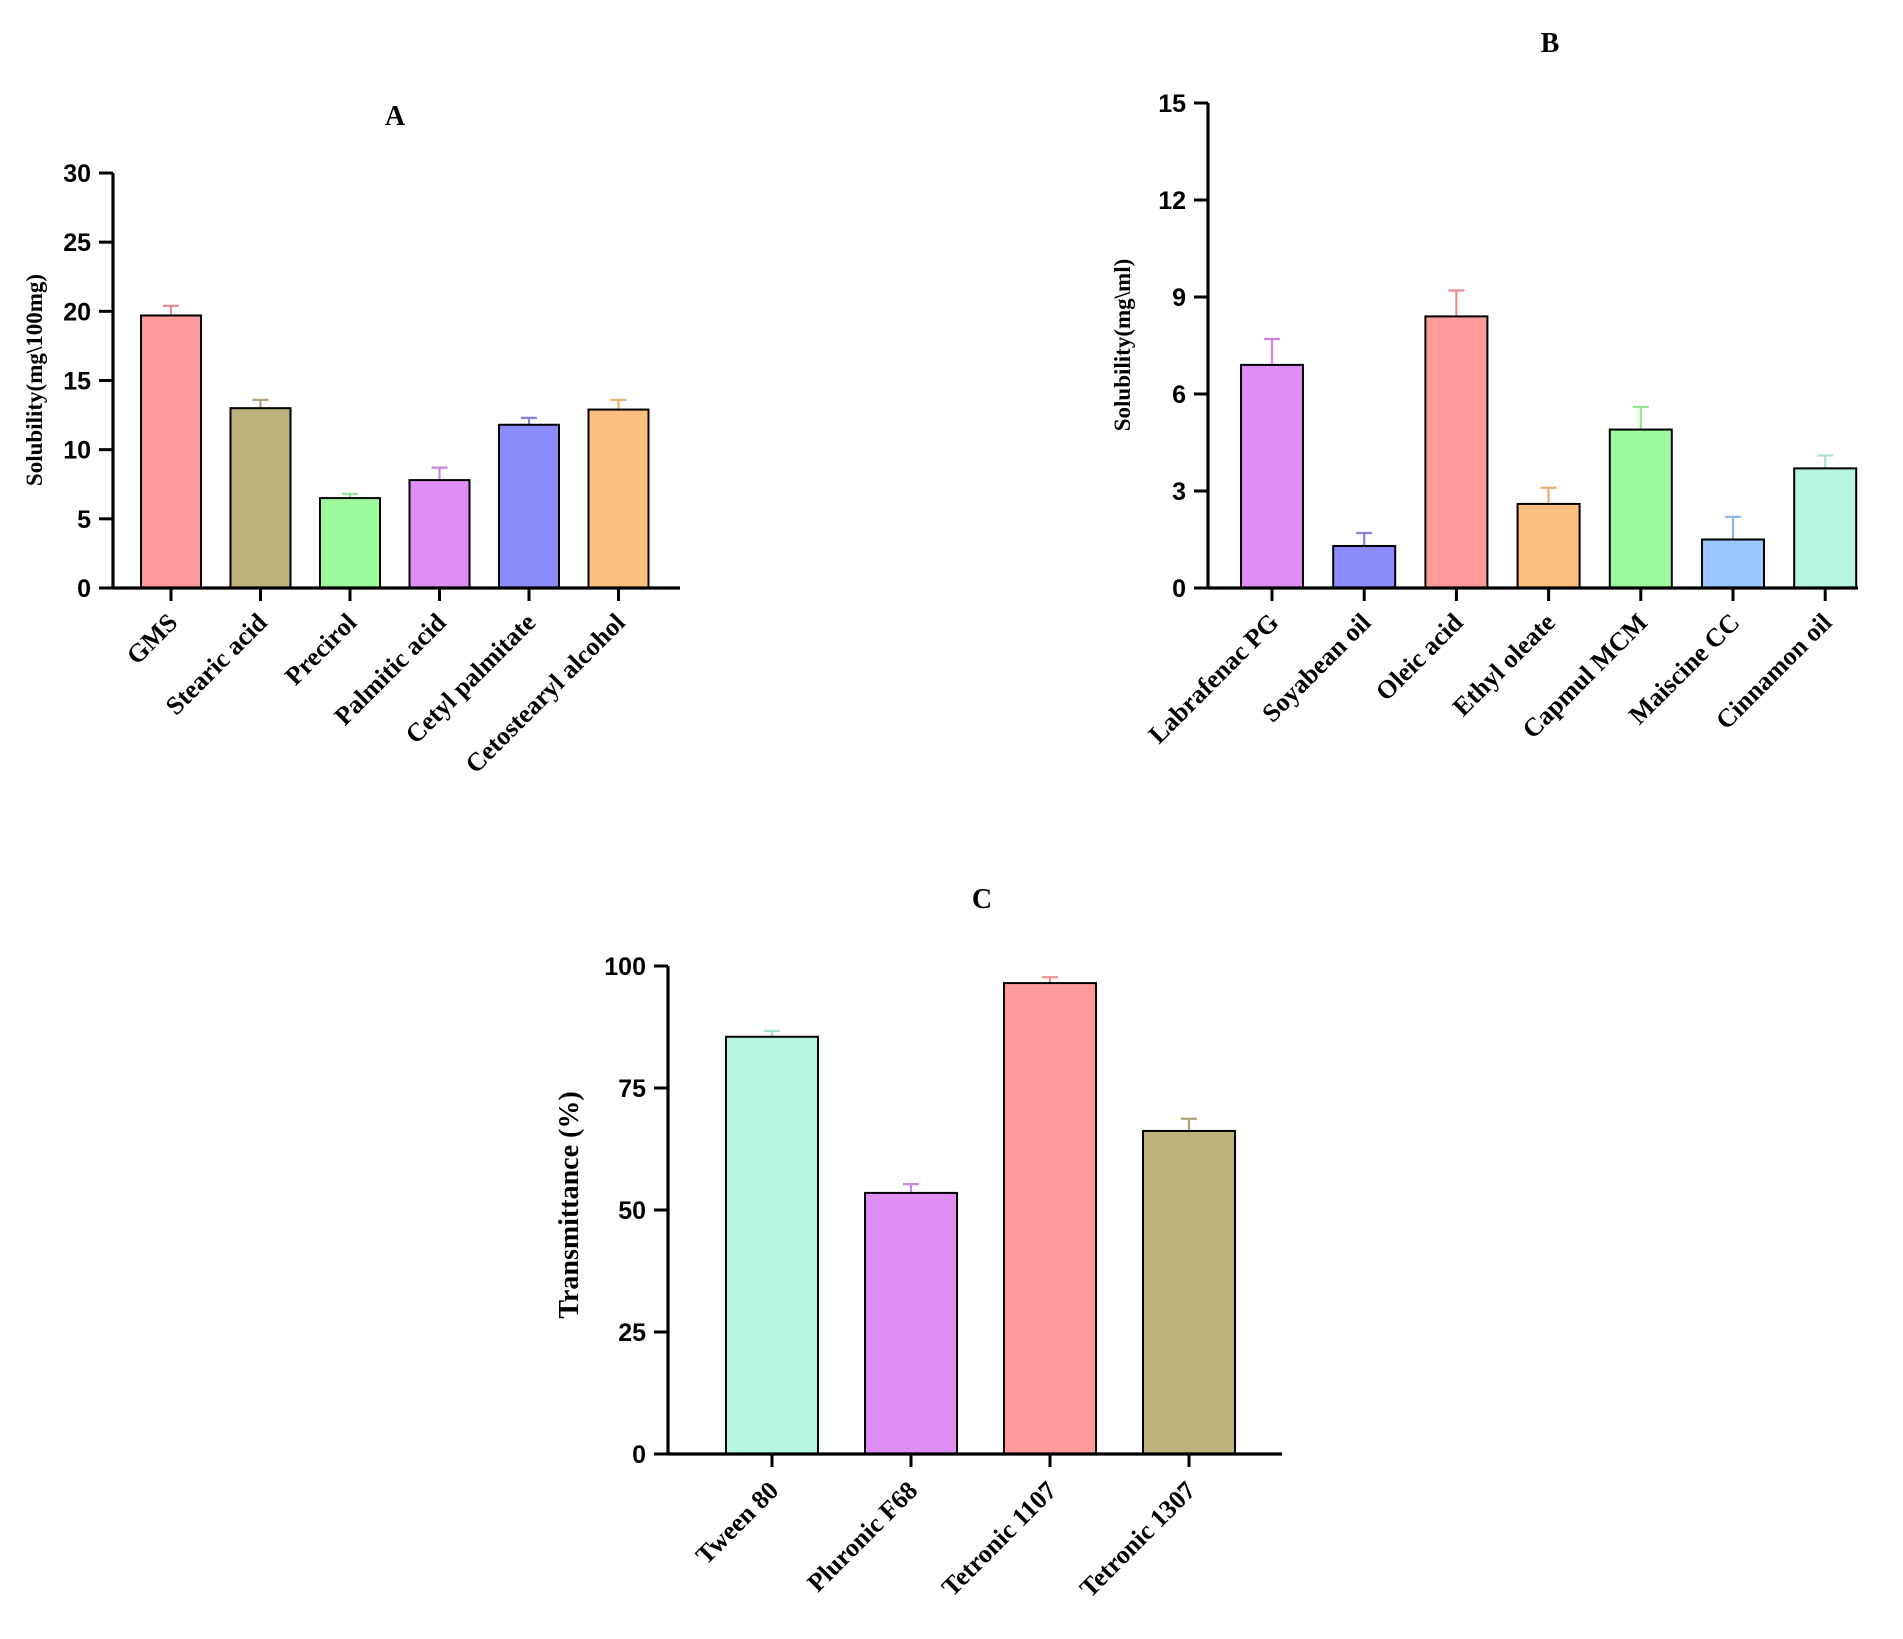 The image size is (1903, 1639). Describe the element at coordinates (395, 116) in the screenshot. I see `chart-title: A` at that location.